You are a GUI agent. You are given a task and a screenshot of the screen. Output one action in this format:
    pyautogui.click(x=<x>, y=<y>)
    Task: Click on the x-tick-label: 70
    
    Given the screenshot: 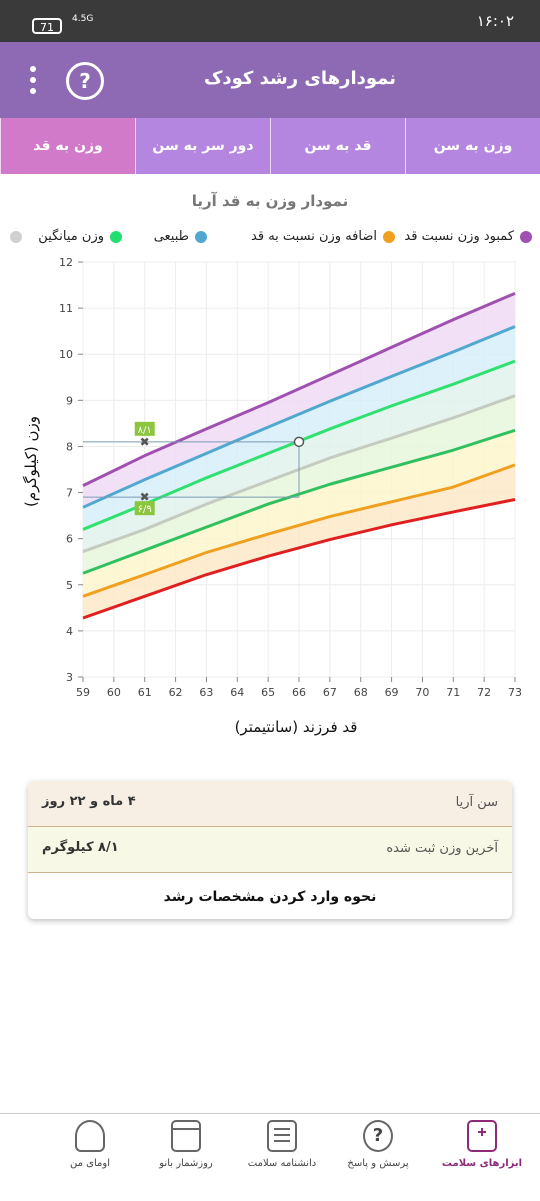 What is the action you would take?
    pyautogui.click(x=422, y=692)
    